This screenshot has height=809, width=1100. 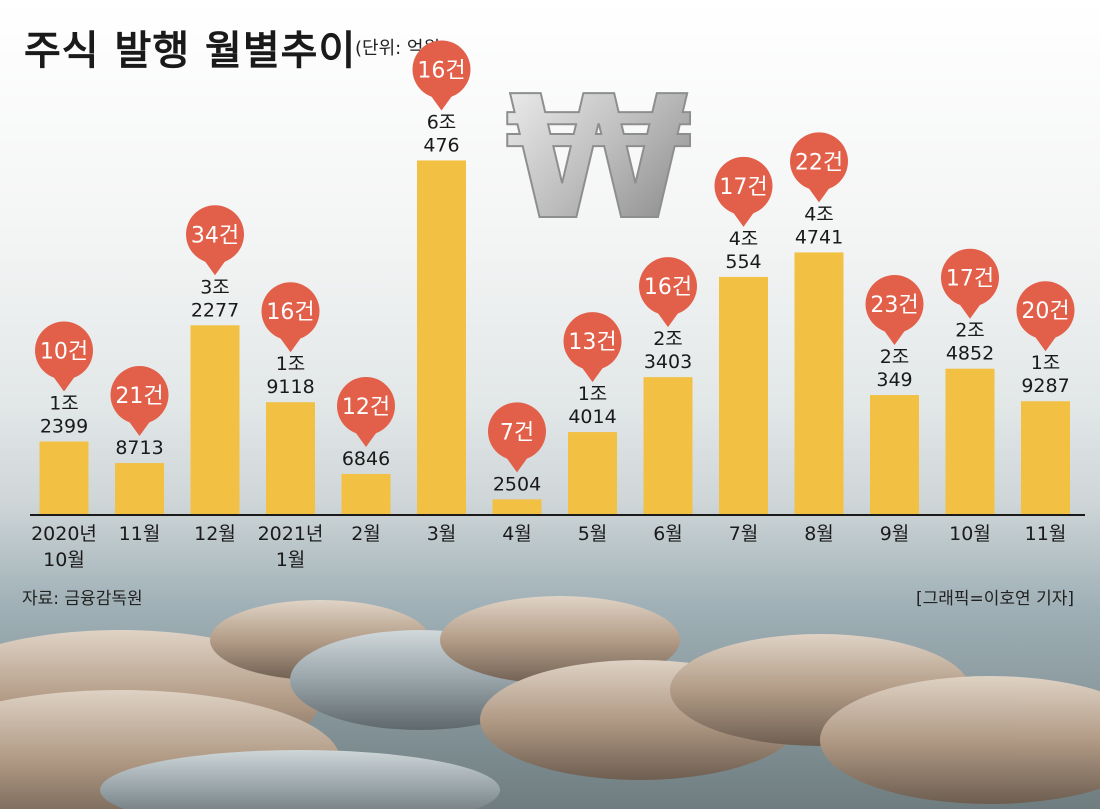 I want to click on bar-value-label: 476, so click(x=441, y=145).